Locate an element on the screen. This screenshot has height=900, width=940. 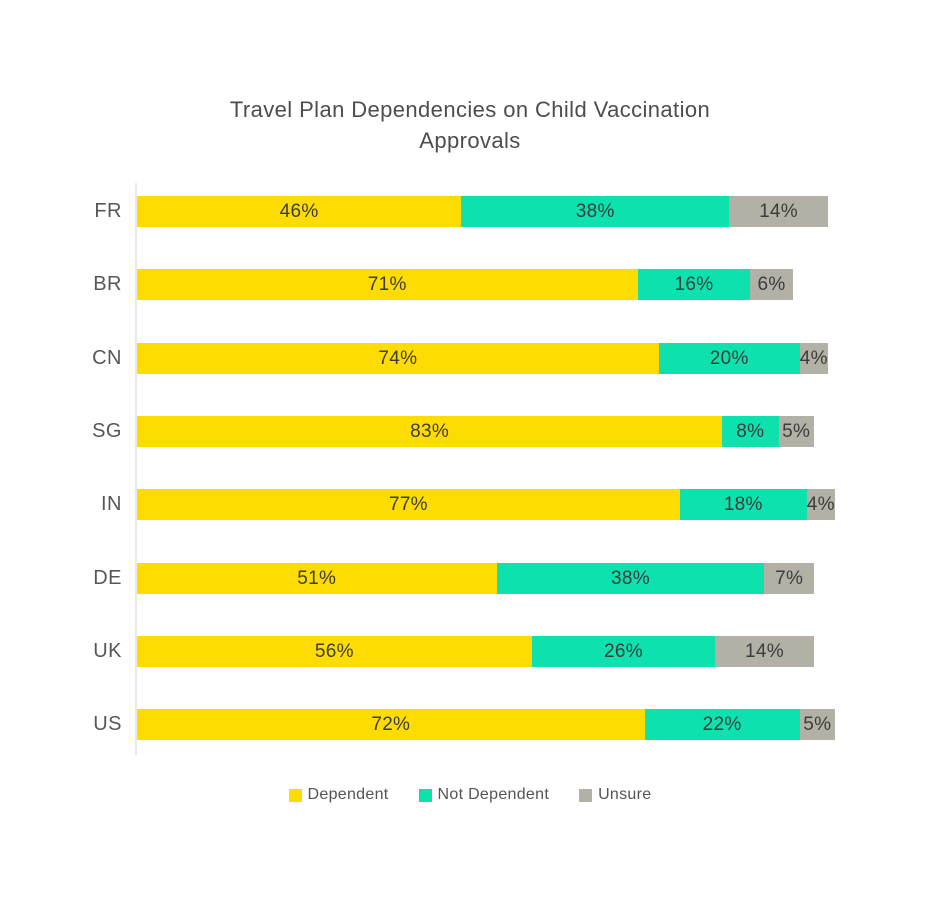
bar-row-uk: UK 56% 26% 14% is located at coordinates (470, 651).